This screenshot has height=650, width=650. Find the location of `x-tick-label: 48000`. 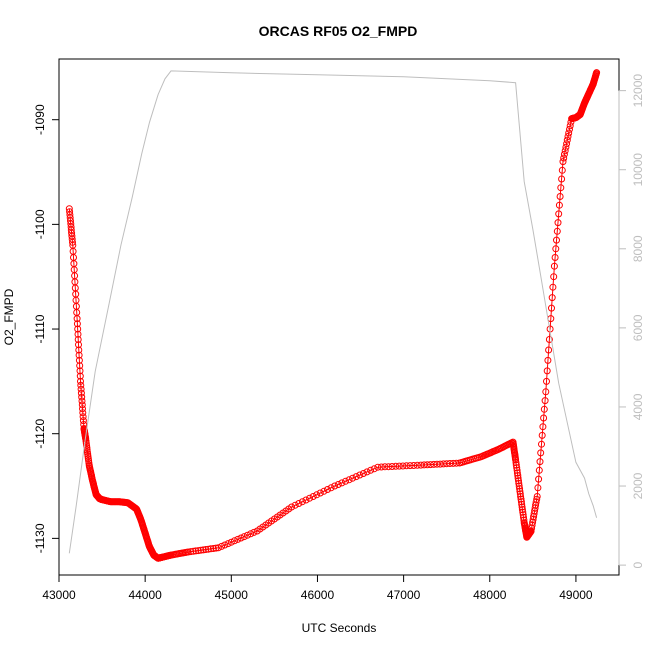

x-tick-label: 48000 is located at coordinates (490, 595).